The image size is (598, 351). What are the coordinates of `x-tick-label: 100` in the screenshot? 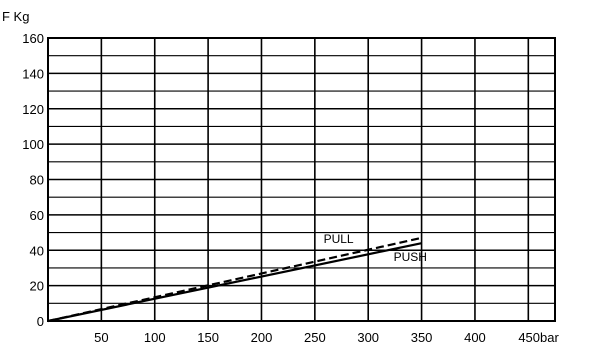 It's located at (155, 337).